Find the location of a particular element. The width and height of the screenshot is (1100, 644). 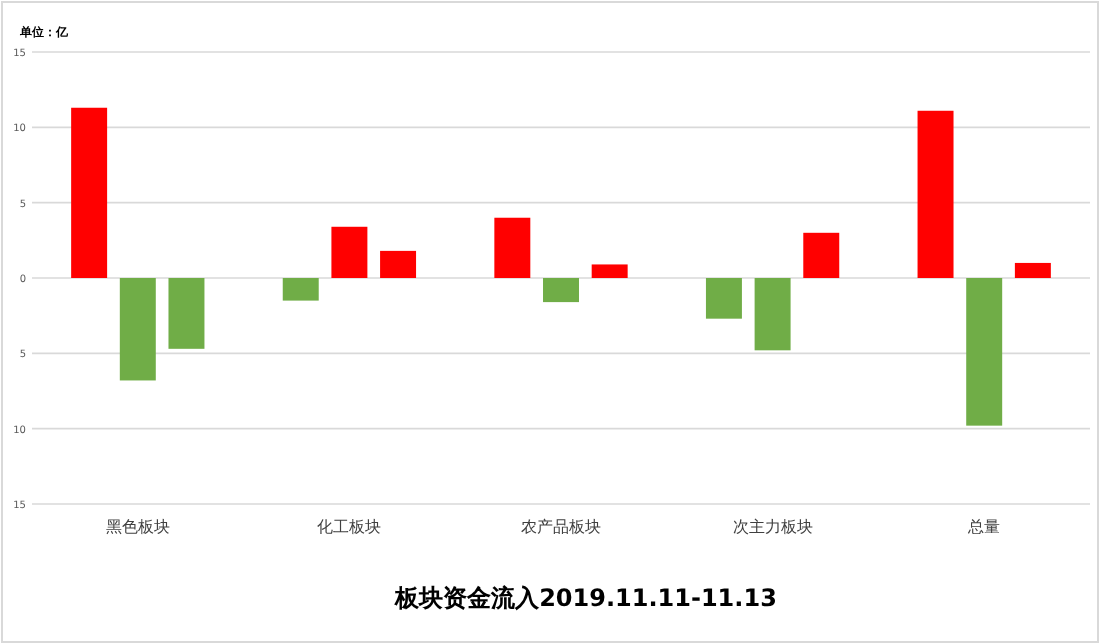

x-tick-label: 次主力板块 is located at coordinates (772, 527).